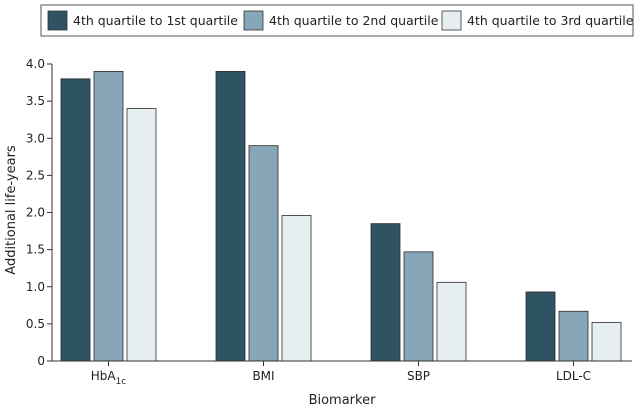 This screenshot has height=409, width=640. Describe the element at coordinates (354, 20) in the screenshot. I see `legend-label: 4th quartile to 2nd quartile` at that location.